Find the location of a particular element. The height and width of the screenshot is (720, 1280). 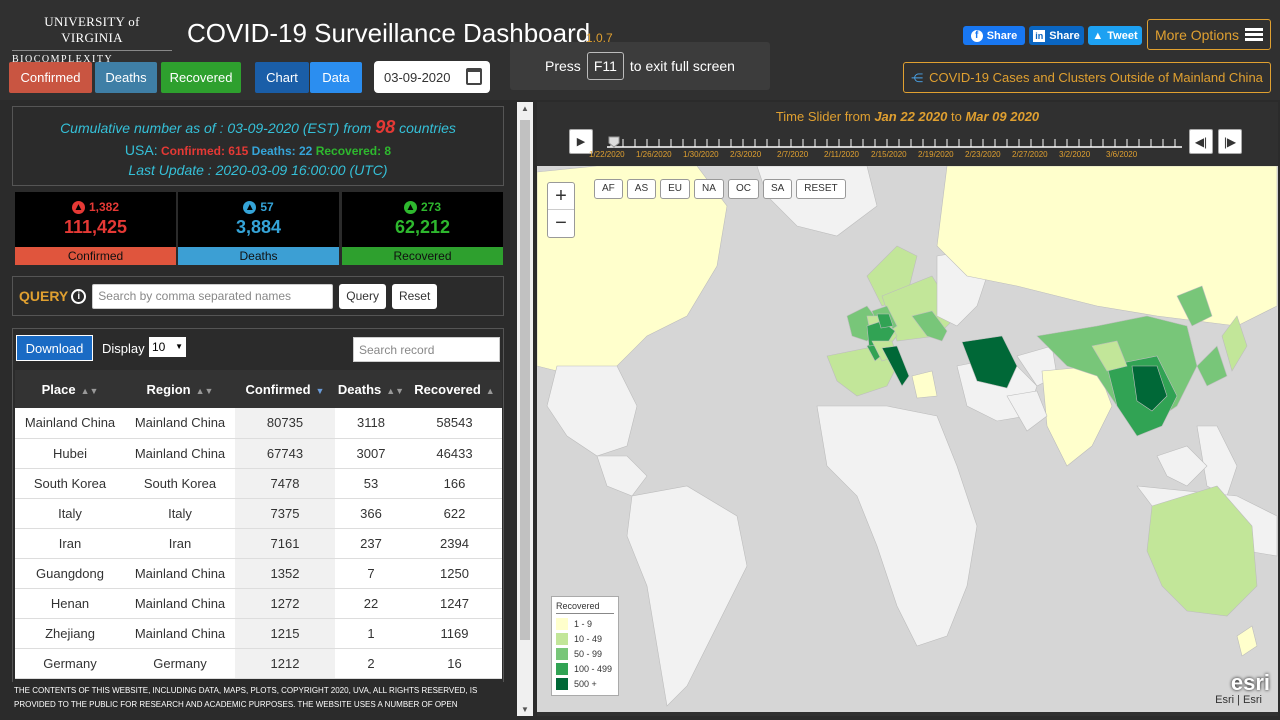

tick-label: 2/19/2020 is located at coordinates (936, 154).